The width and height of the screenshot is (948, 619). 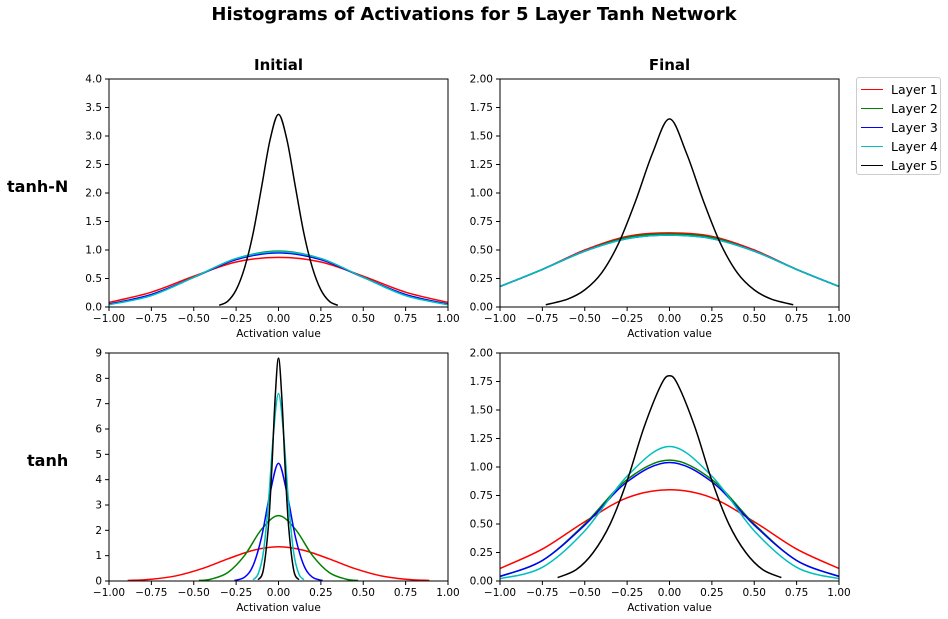 What do you see at coordinates (914, 127) in the screenshot?
I see `legend-label-layer-3: Layer 3` at bounding box center [914, 127].